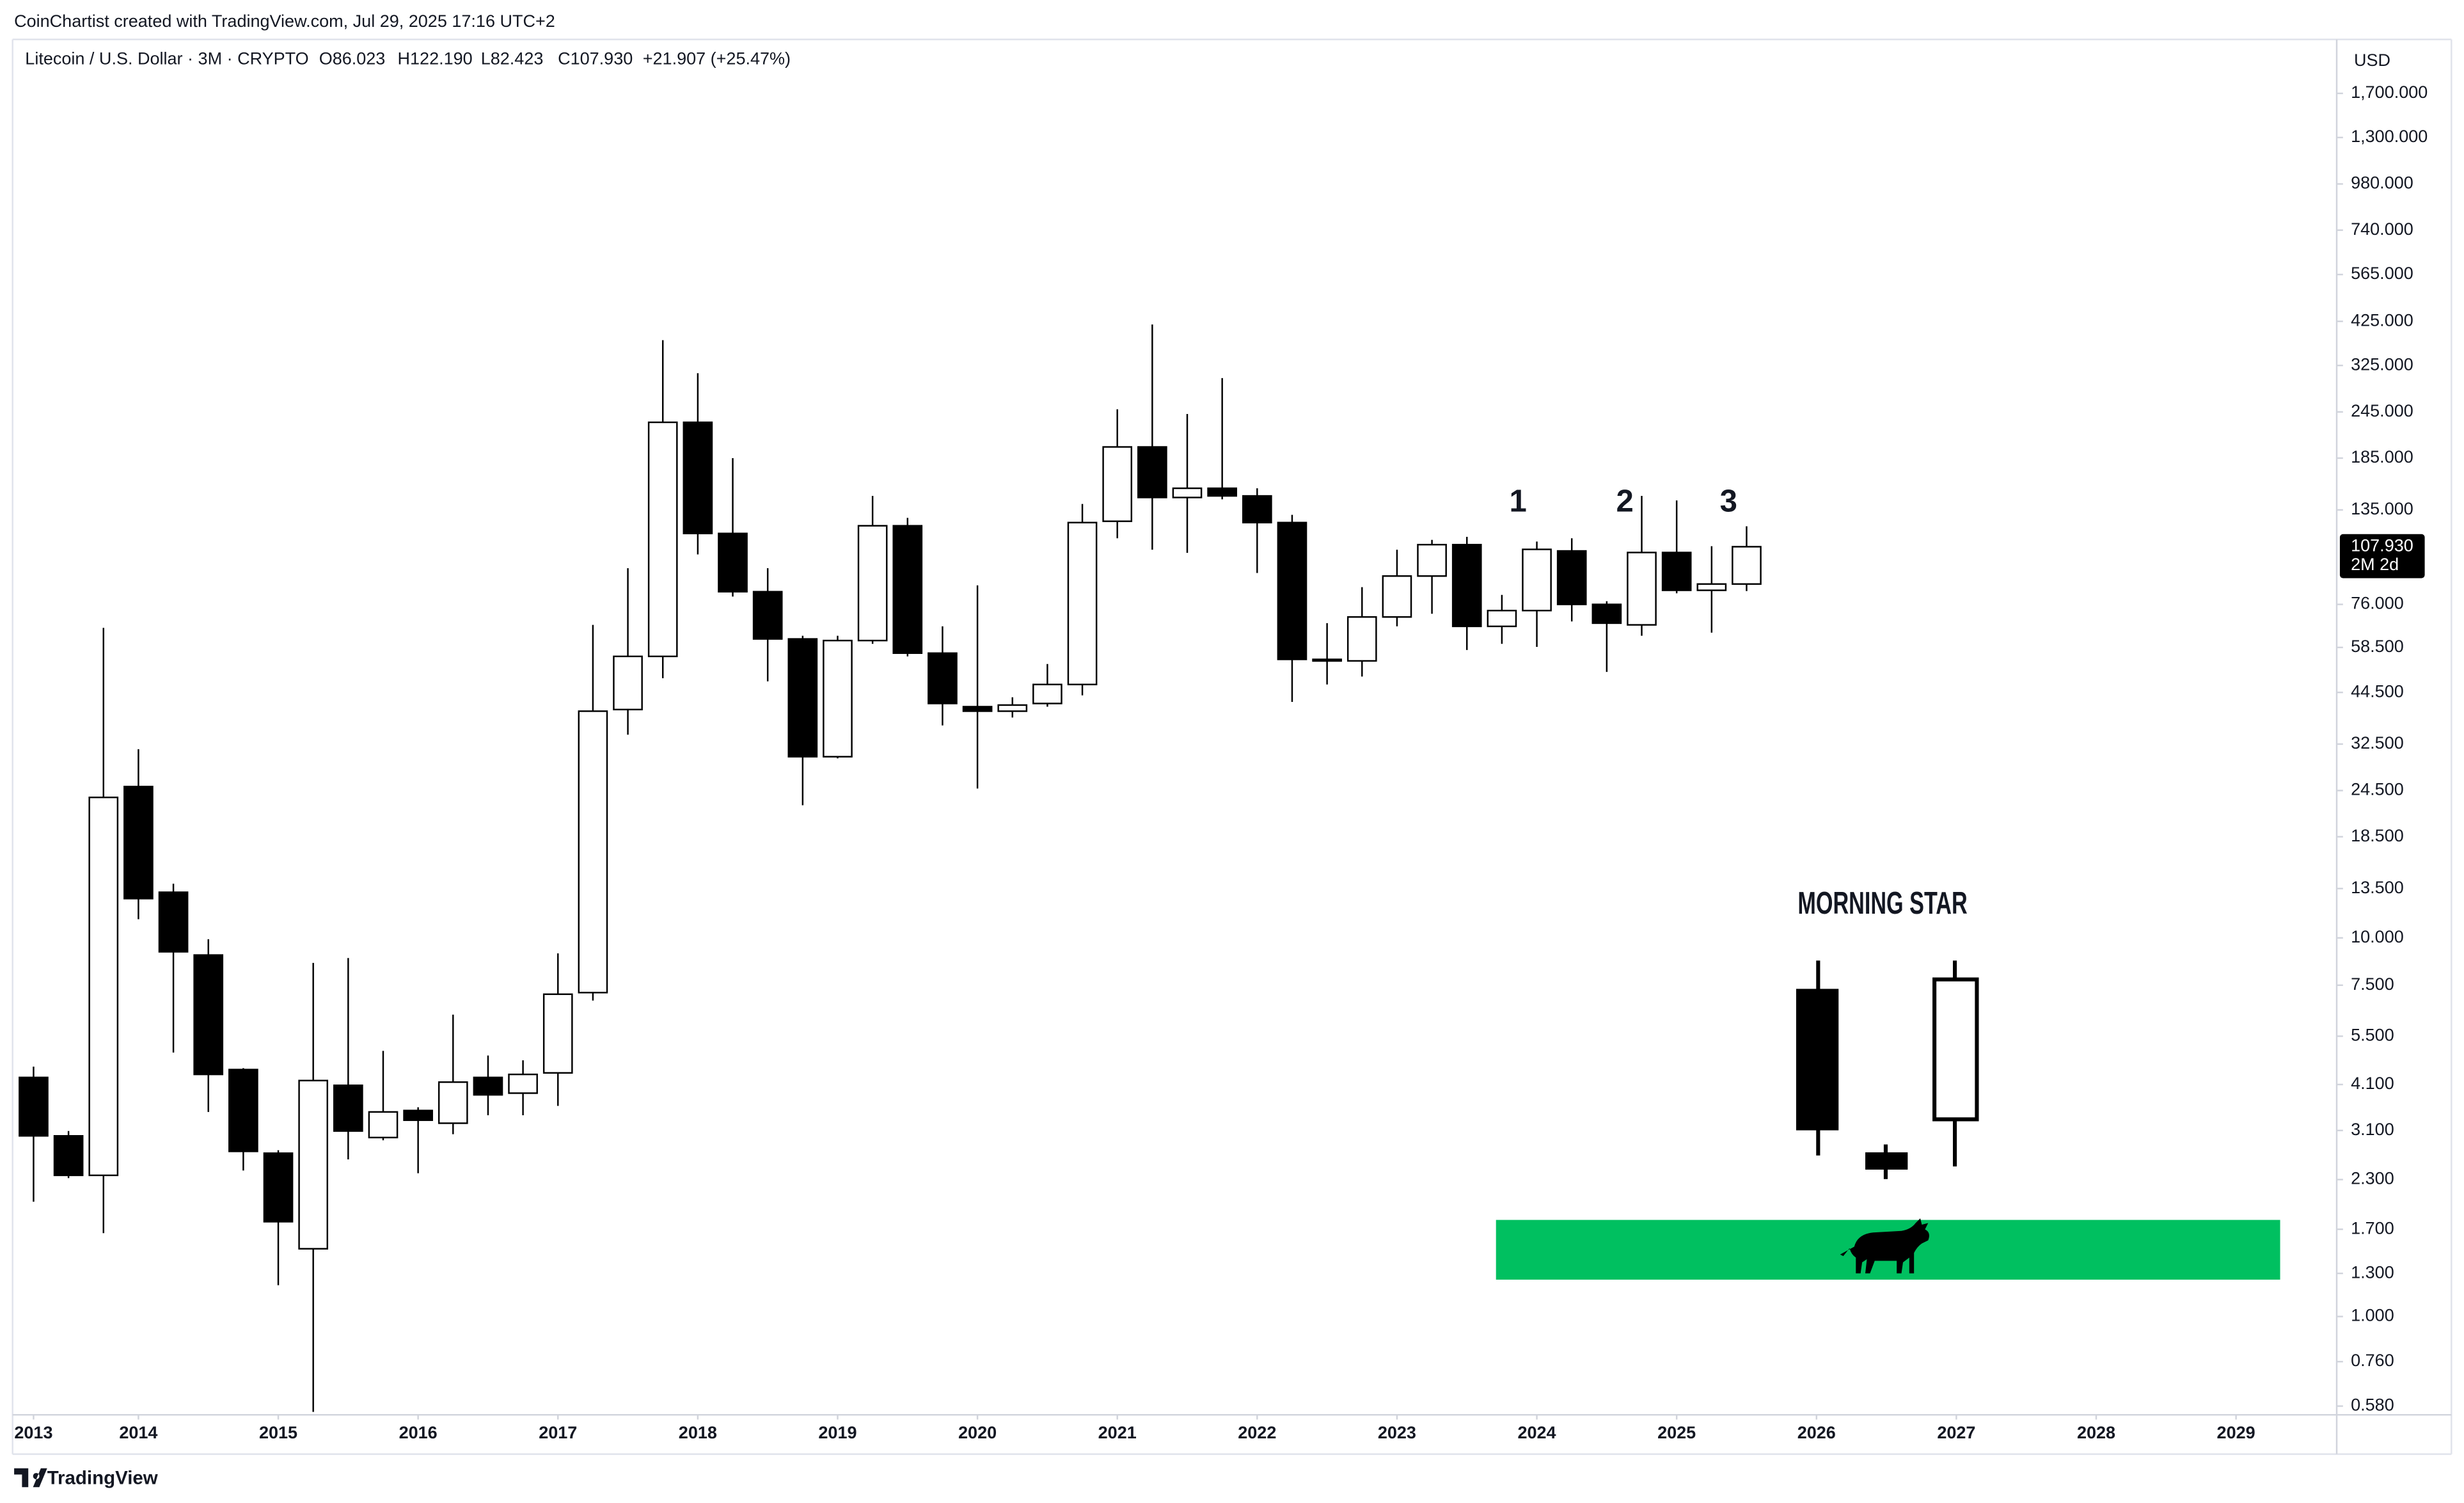 This screenshot has height=1503, width=2464. I want to click on y-tick-label: 1,300.000, so click(2389, 136).